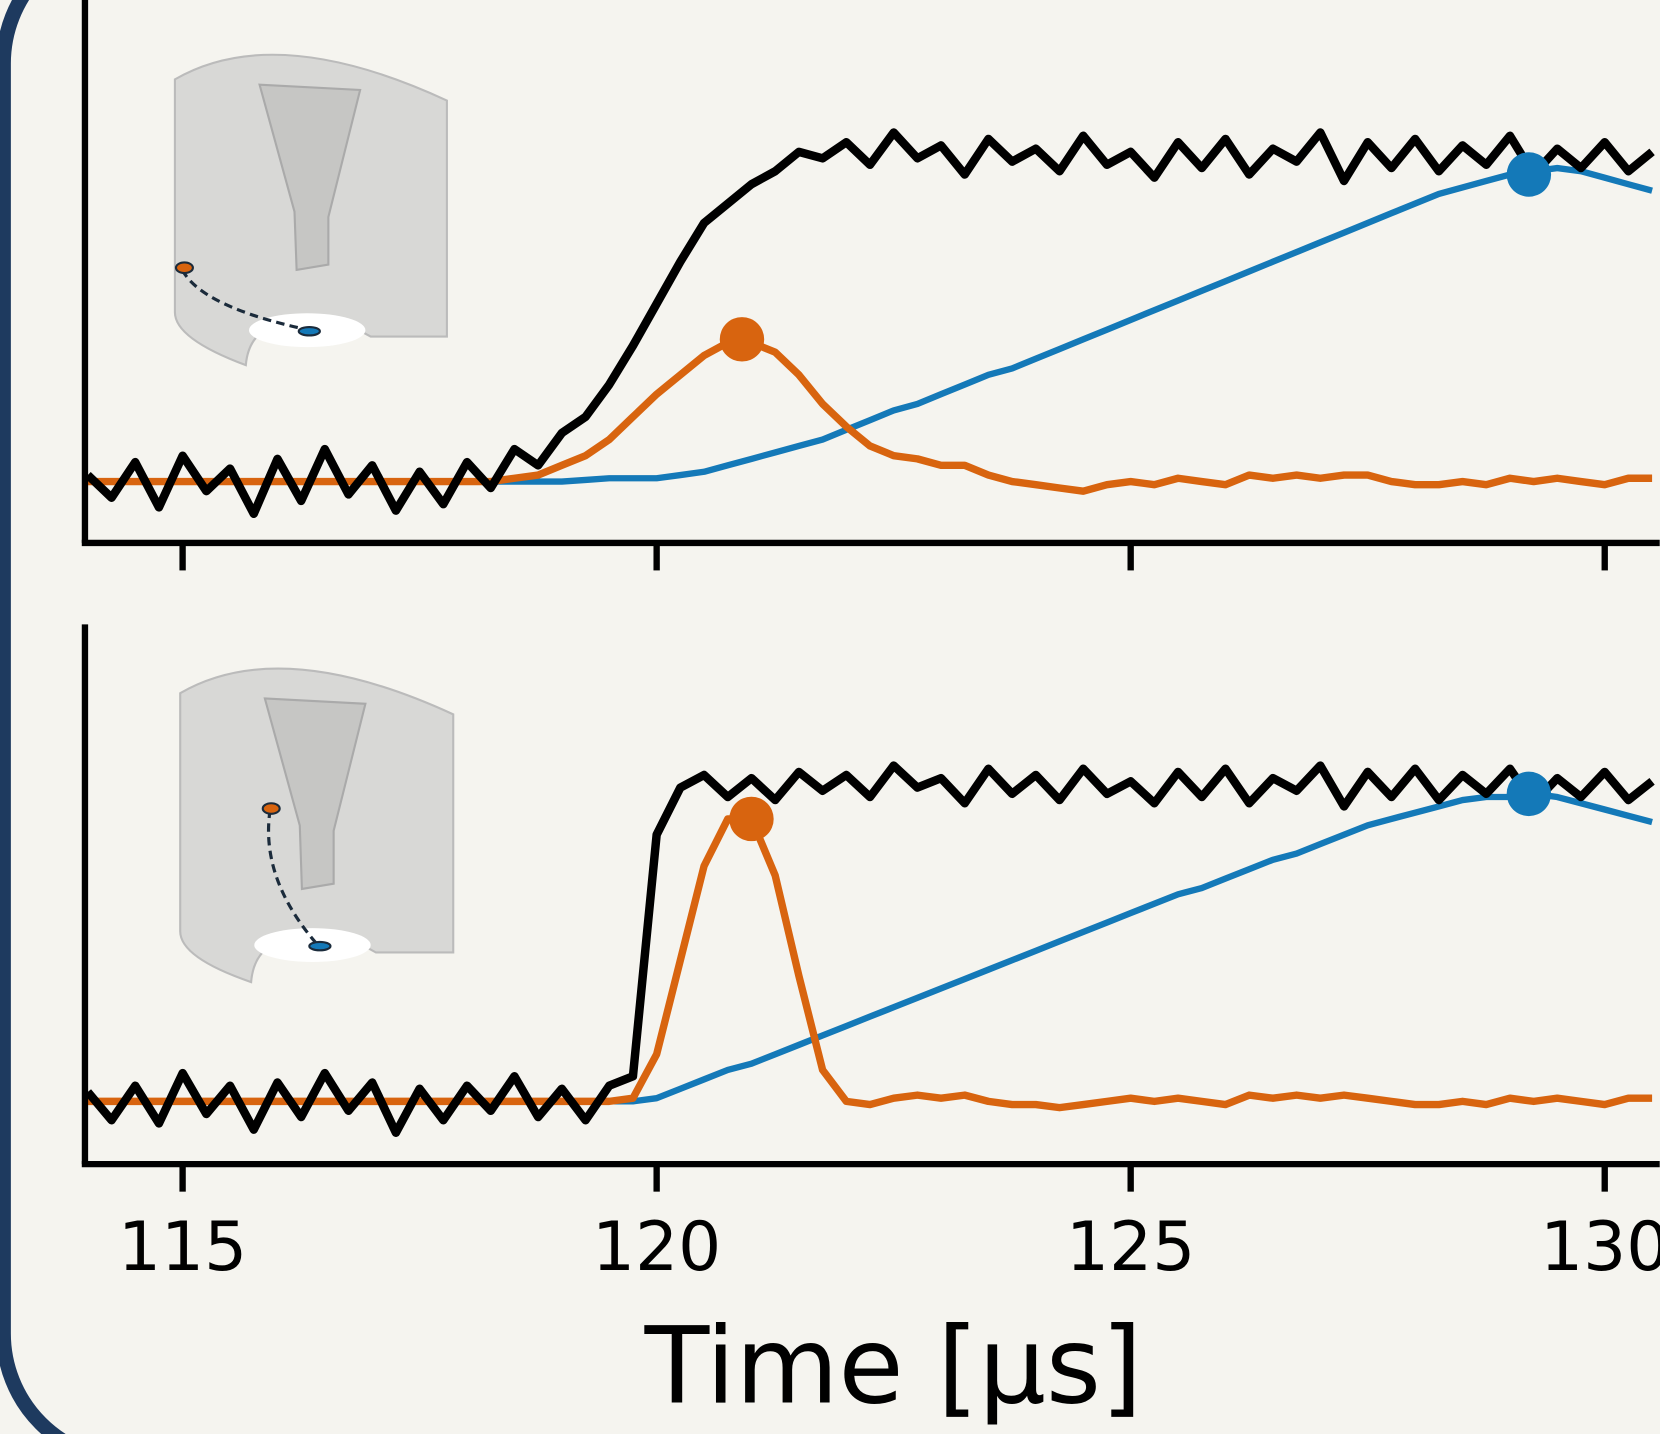 This screenshot has width=1660, height=1434. What do you see at coordinates (310, 210) in the screenshot?
I see `inset-top` at bounding box center [310, 210].